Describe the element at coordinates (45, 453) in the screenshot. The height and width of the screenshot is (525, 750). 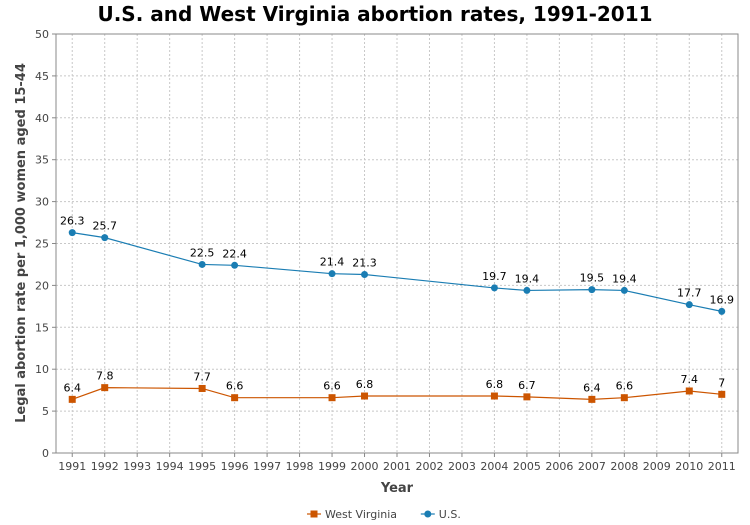
I see `y-tick-label: 0` at that location.